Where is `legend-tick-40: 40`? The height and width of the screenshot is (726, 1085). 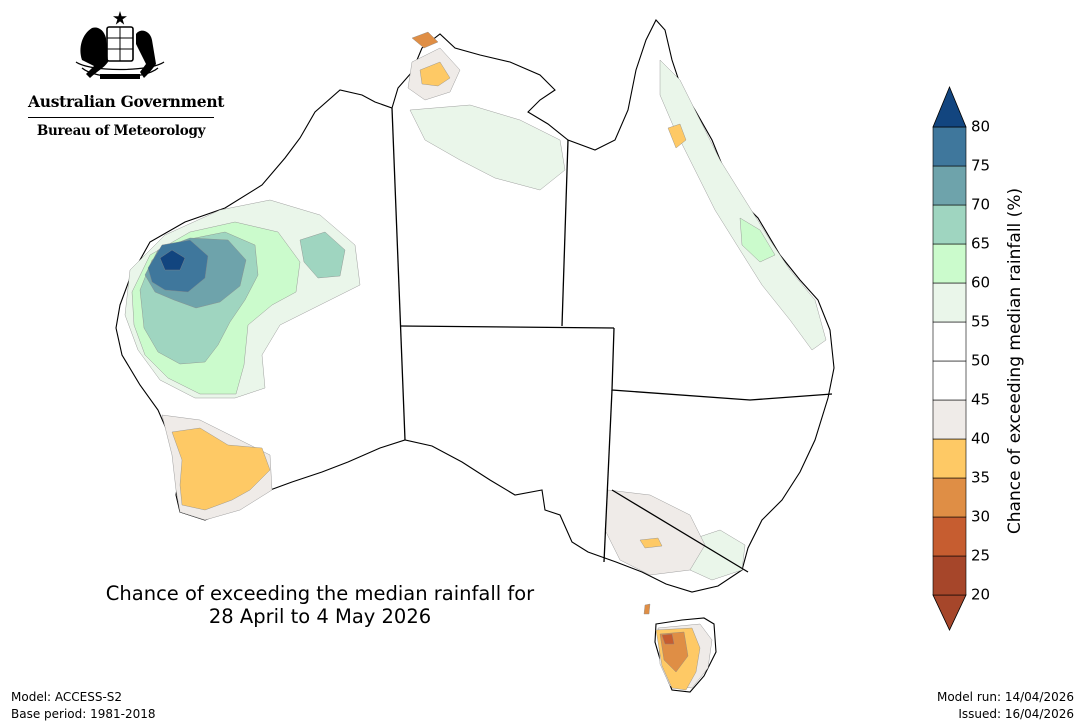
legend-tick-40: 40 is located at coordinates (980, 439).